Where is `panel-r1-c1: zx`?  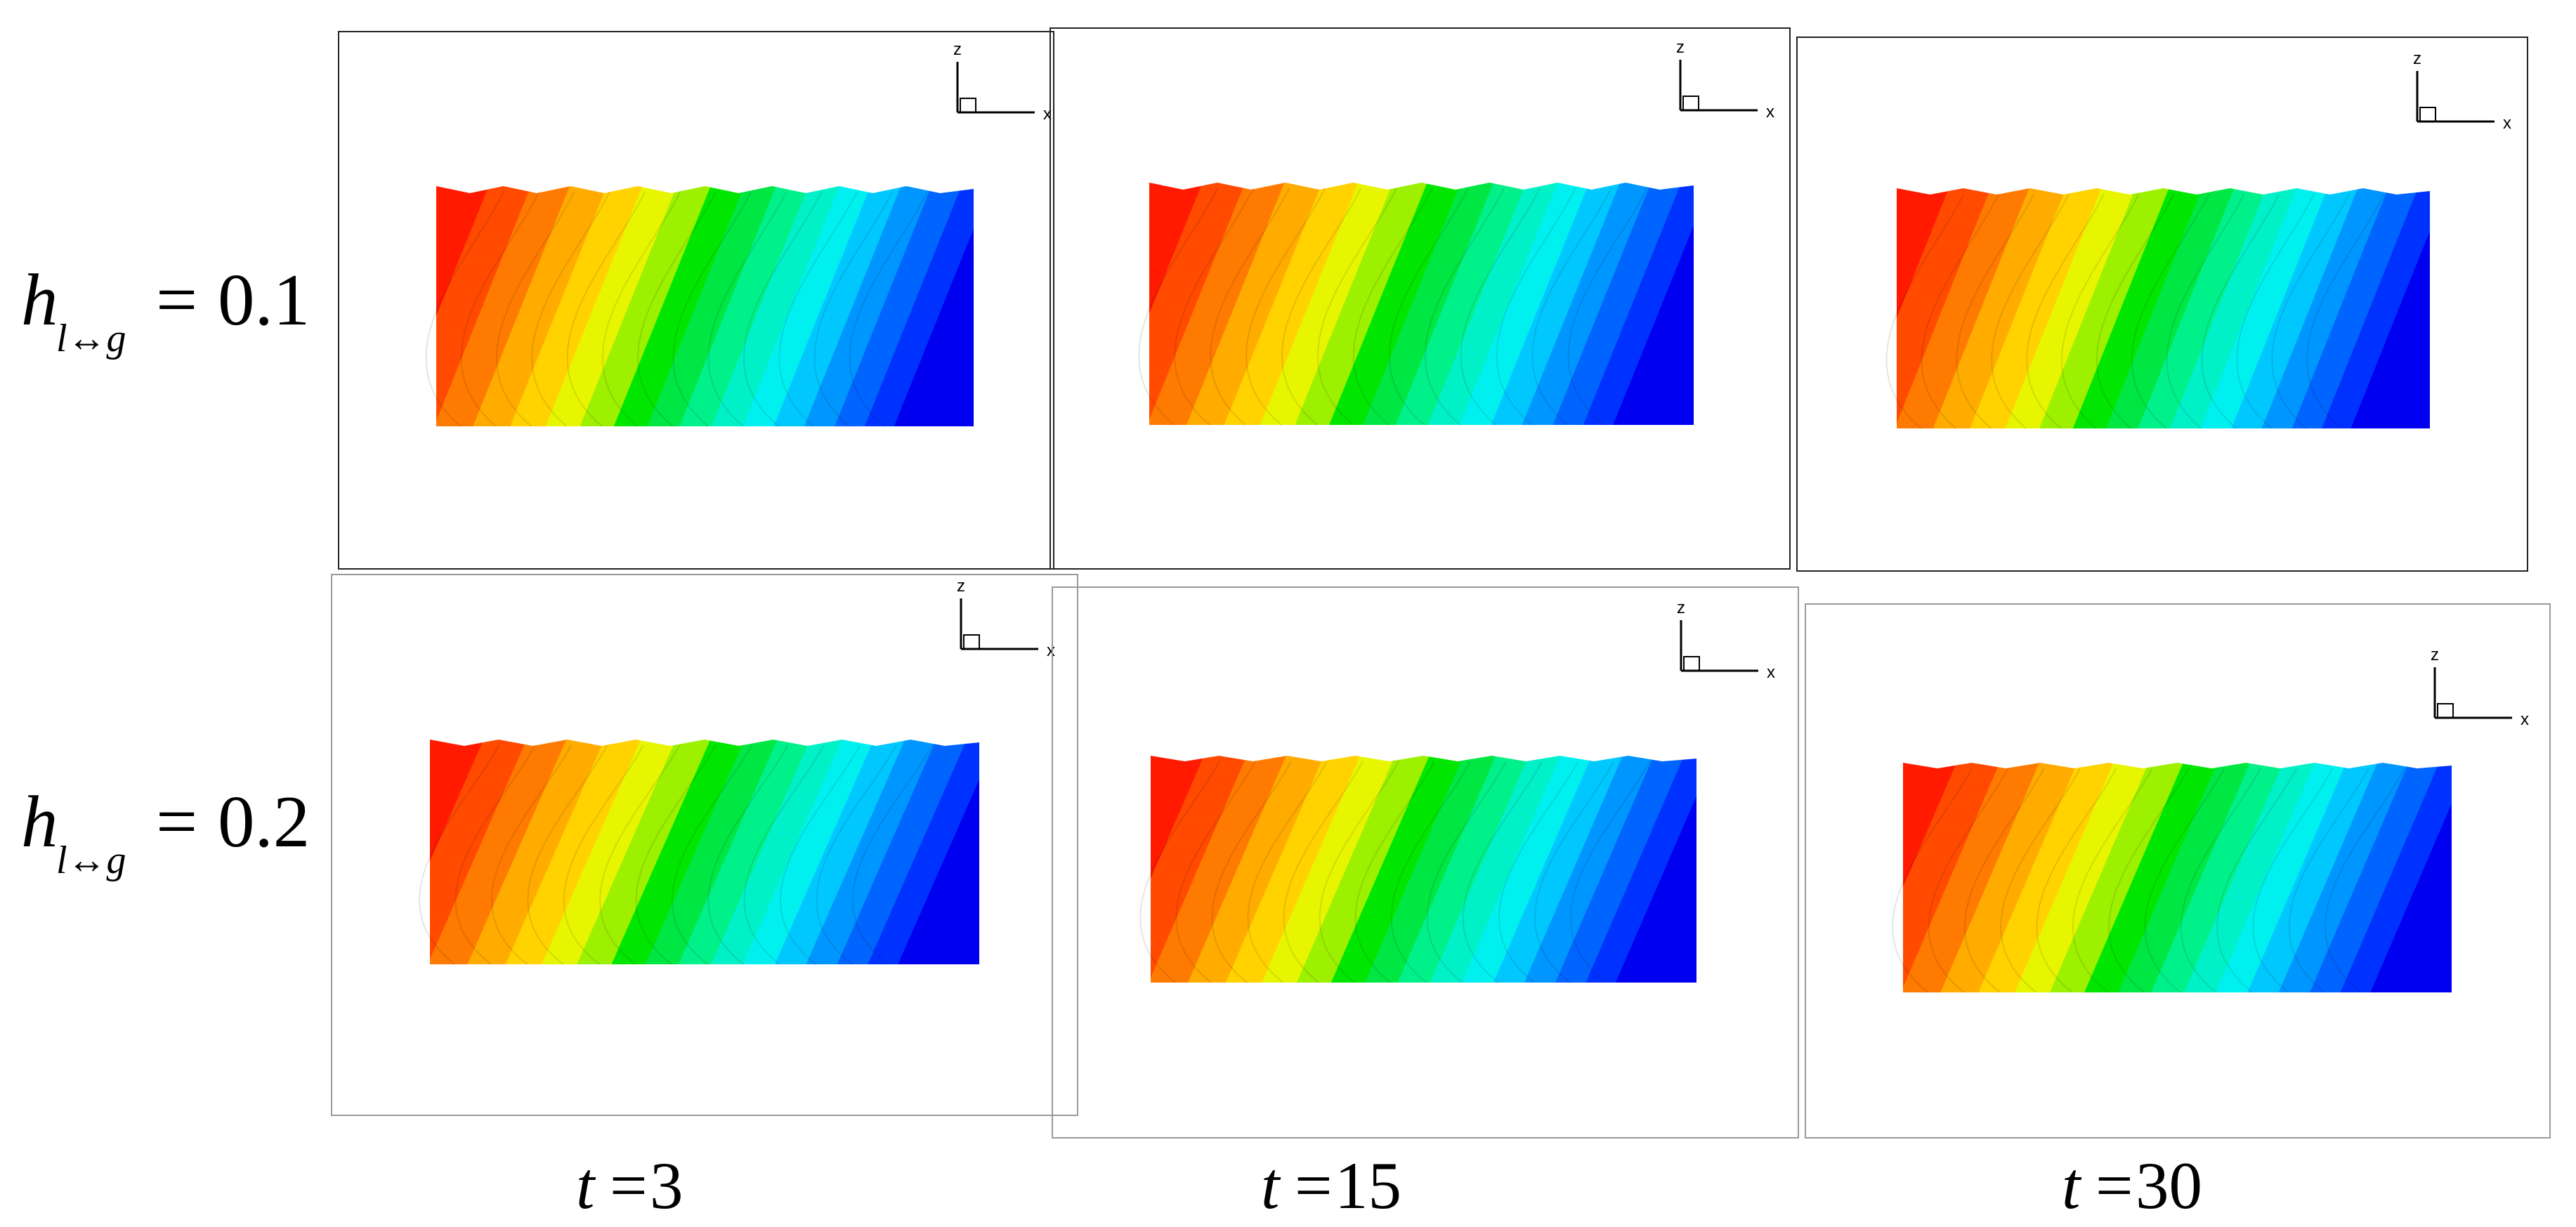 panel-r1-c1: zx is located at coordinates (696, 300).